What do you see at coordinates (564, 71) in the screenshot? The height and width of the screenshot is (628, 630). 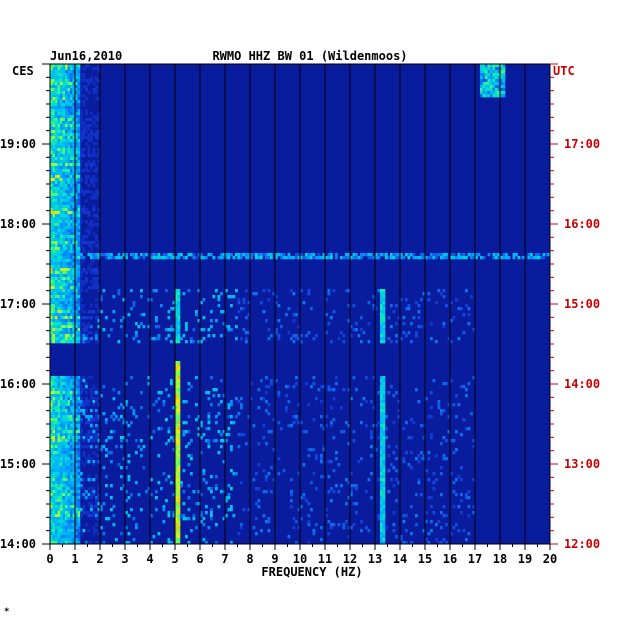 I see `right-timezone-label: UTC` at bounding box center [564, 71].